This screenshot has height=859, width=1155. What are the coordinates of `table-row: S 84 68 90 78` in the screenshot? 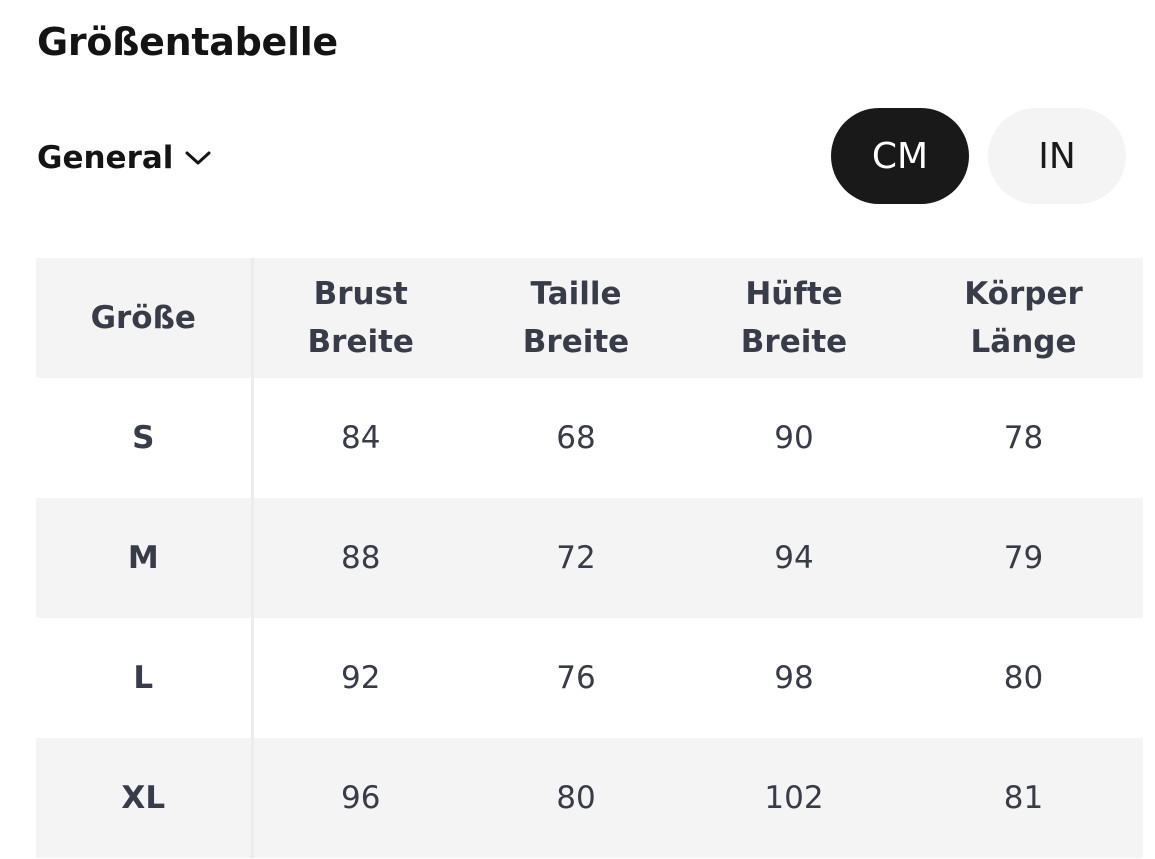 It's located at (589, 438).